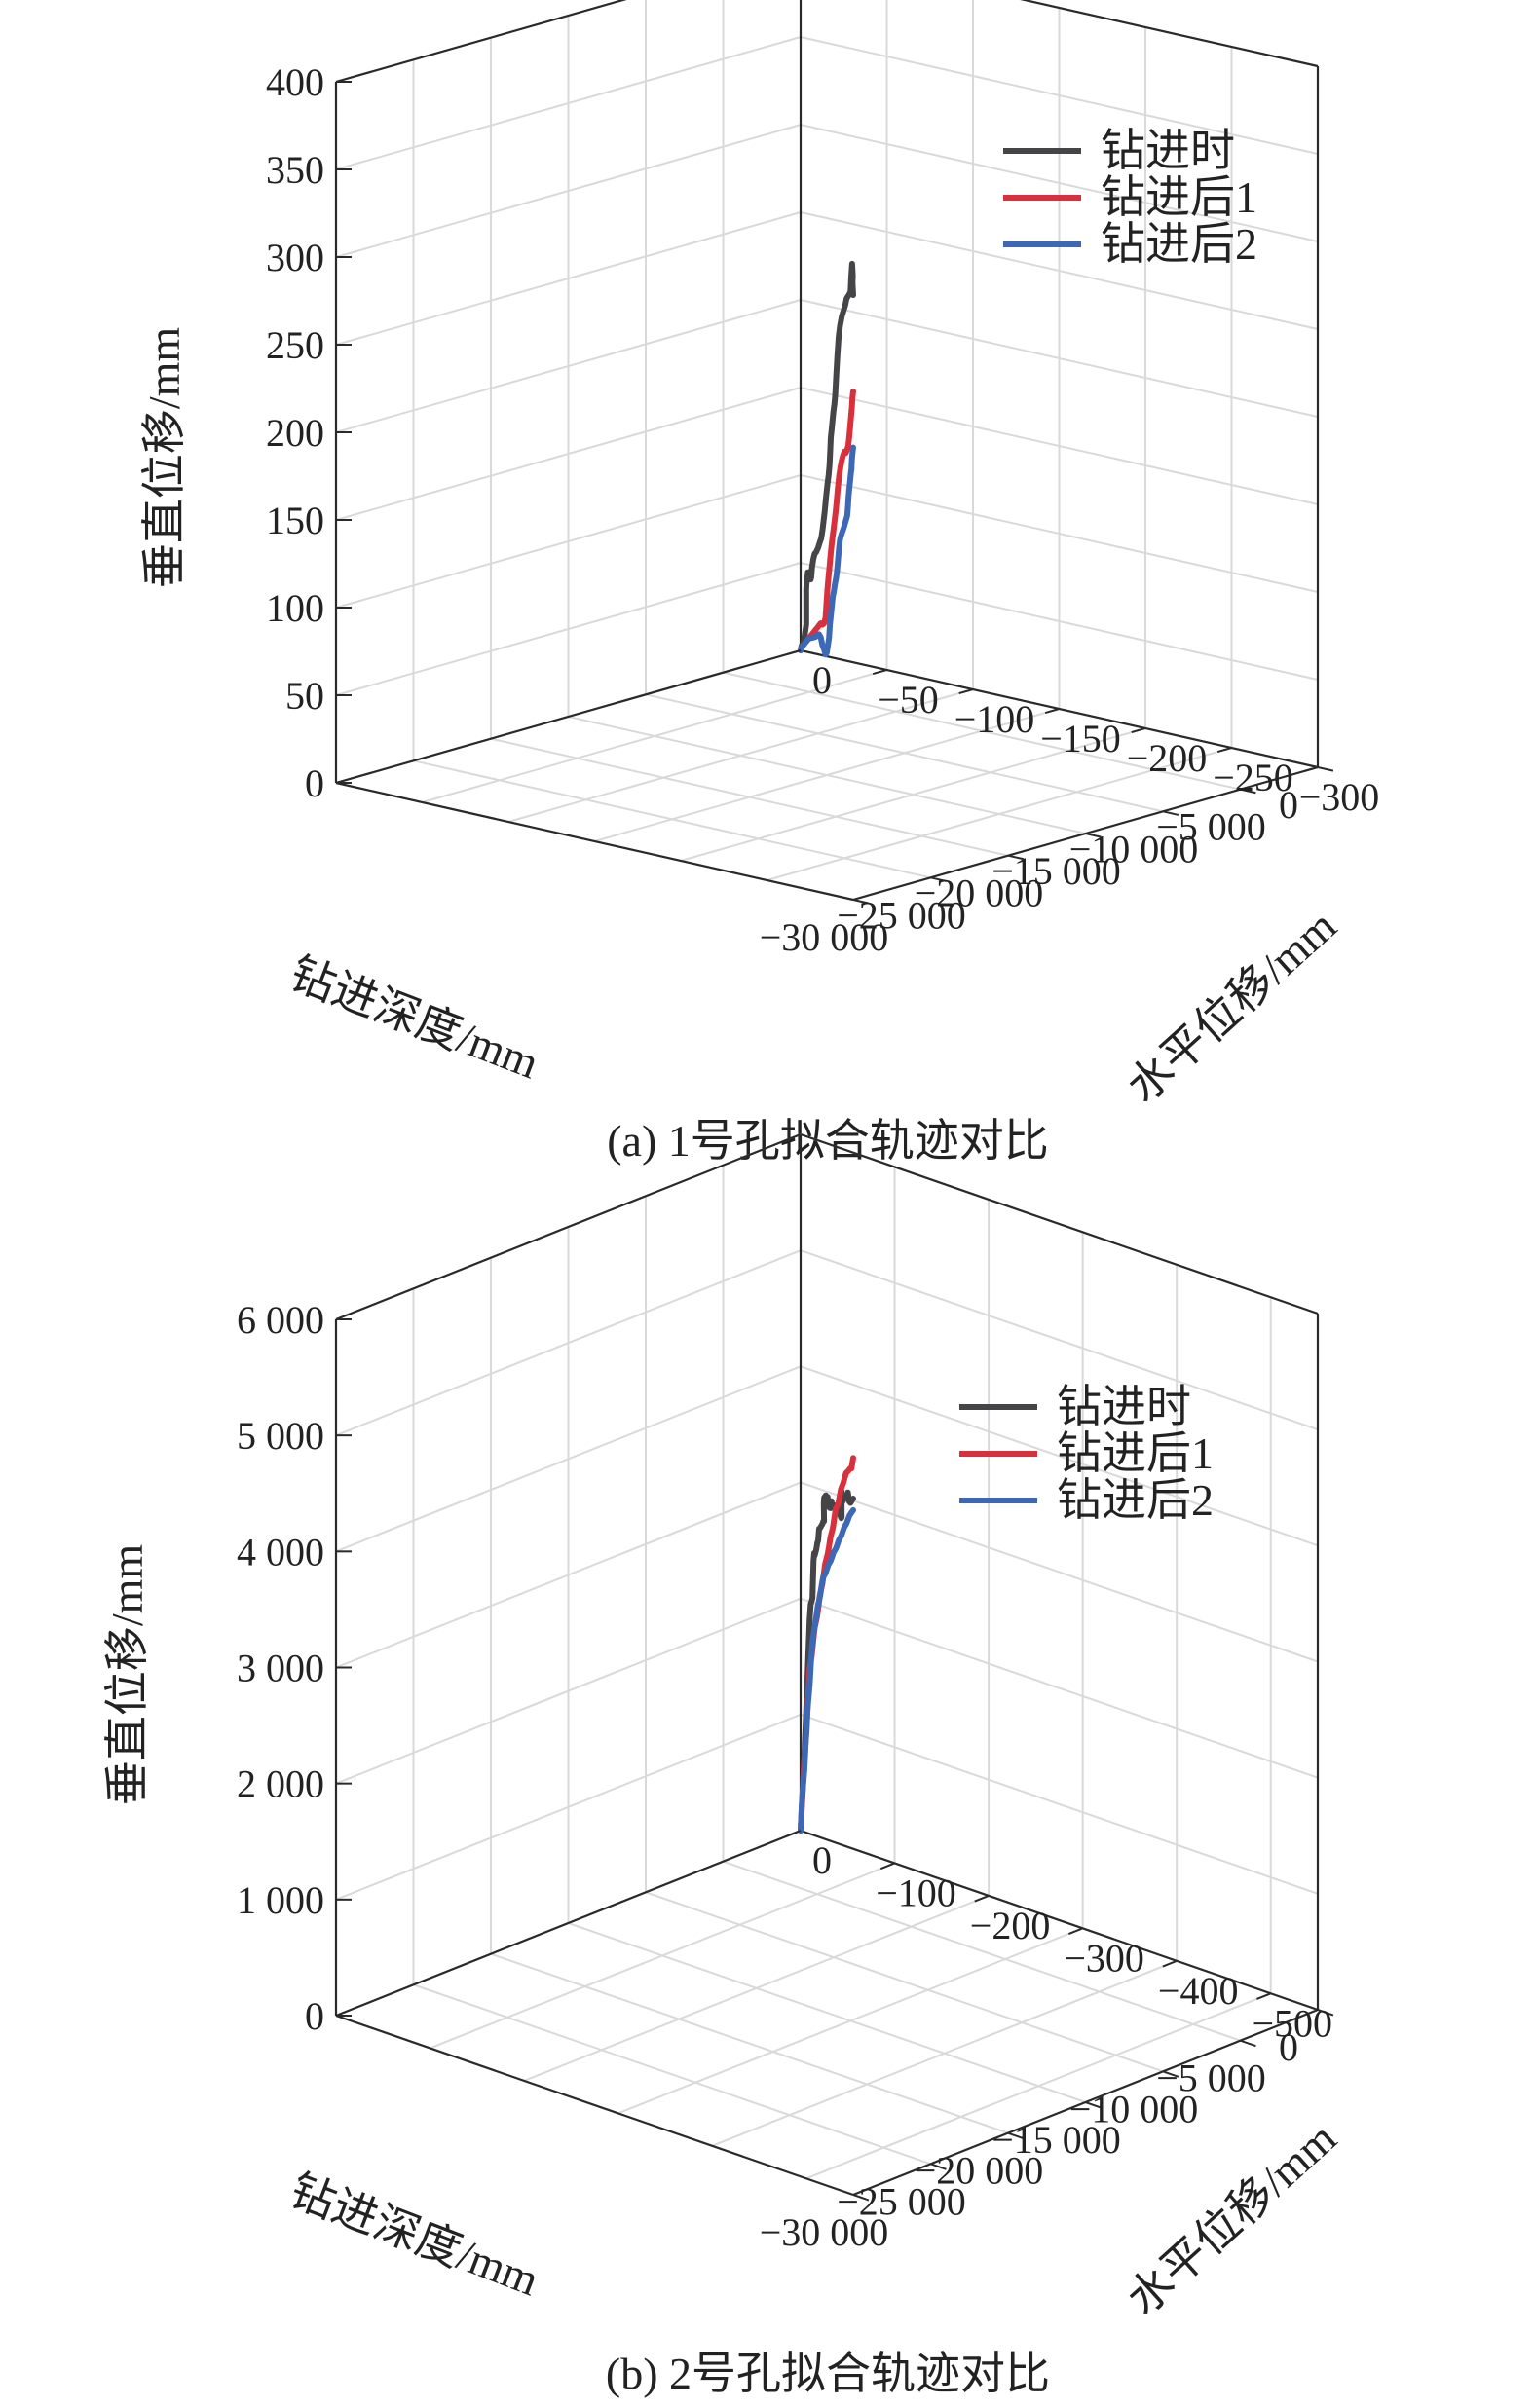 The width and height of the screenshot is (1534, 2408). I want to click on y-tick-label: −50, so click(908, 700).